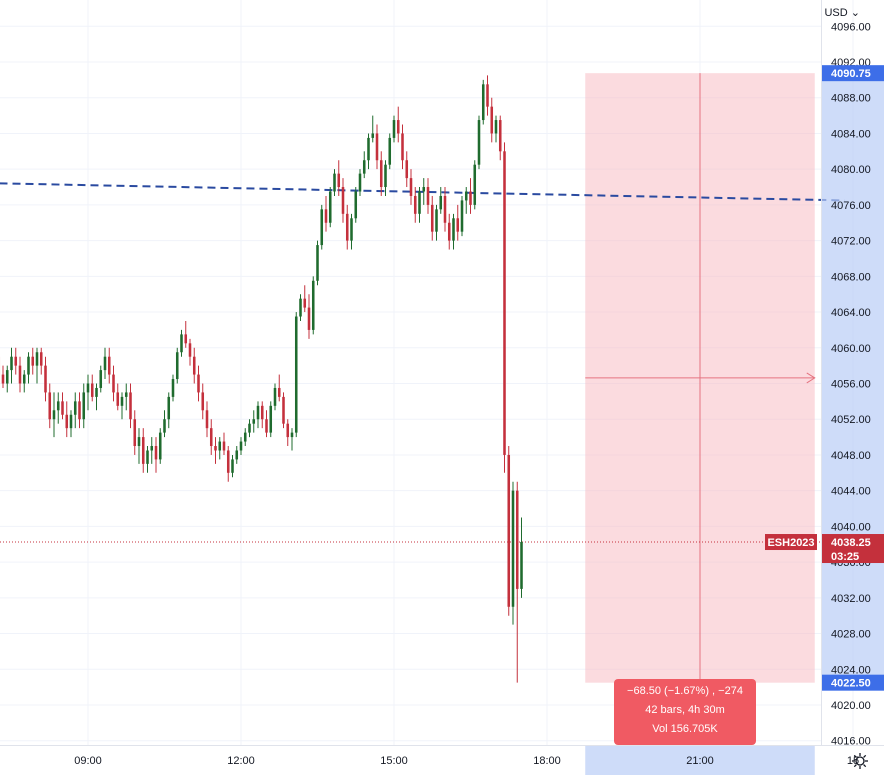 This screenshot has width=884, height=775. I want to click on price-tick-label: 4064.00, so click(851, 313).